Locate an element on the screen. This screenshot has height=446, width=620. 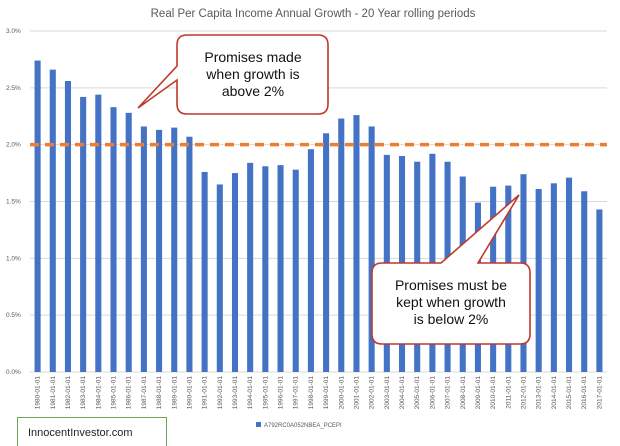
x-tick-label: 1983-01-01 is located at coordinates (83, 393).